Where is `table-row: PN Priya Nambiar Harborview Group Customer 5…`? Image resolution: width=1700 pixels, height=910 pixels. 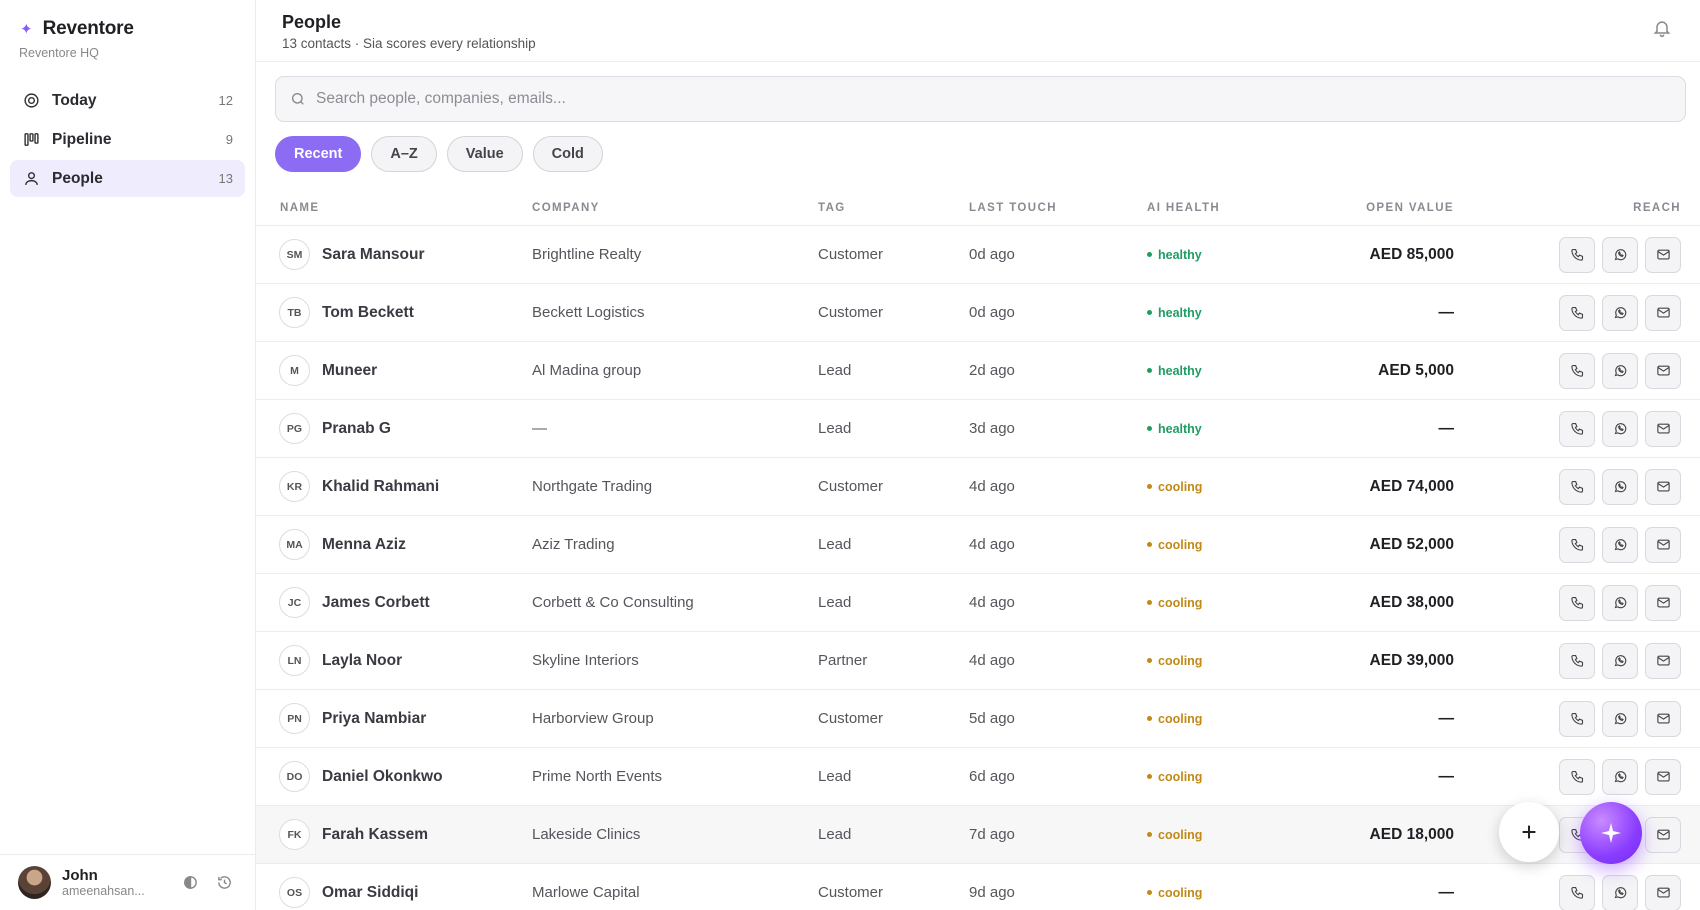
table-row: PN Priya Nambiar Harborview Group Customer 5… is located at coordinates (978, 719).